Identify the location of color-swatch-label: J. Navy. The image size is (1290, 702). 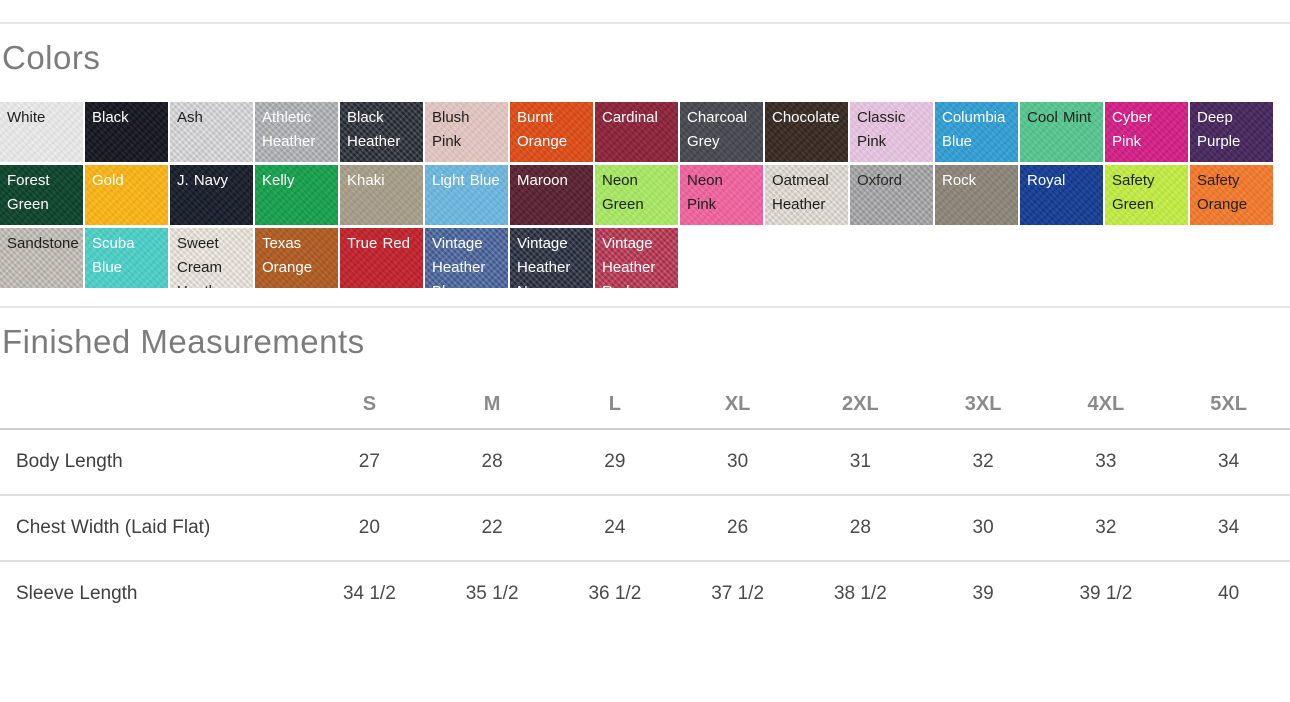
(203, 181).